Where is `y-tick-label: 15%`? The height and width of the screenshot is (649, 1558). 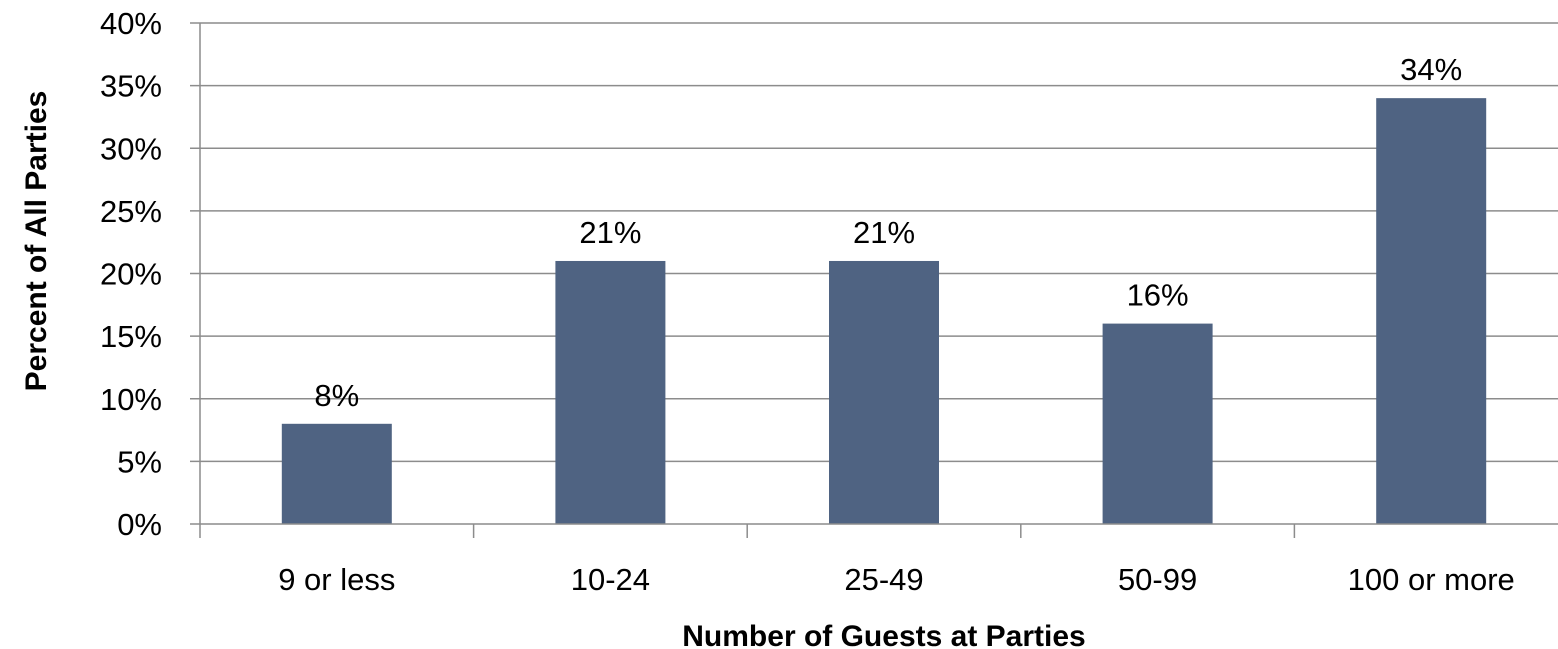
y-tick-label: 15% is located at coordinates (131, 336).